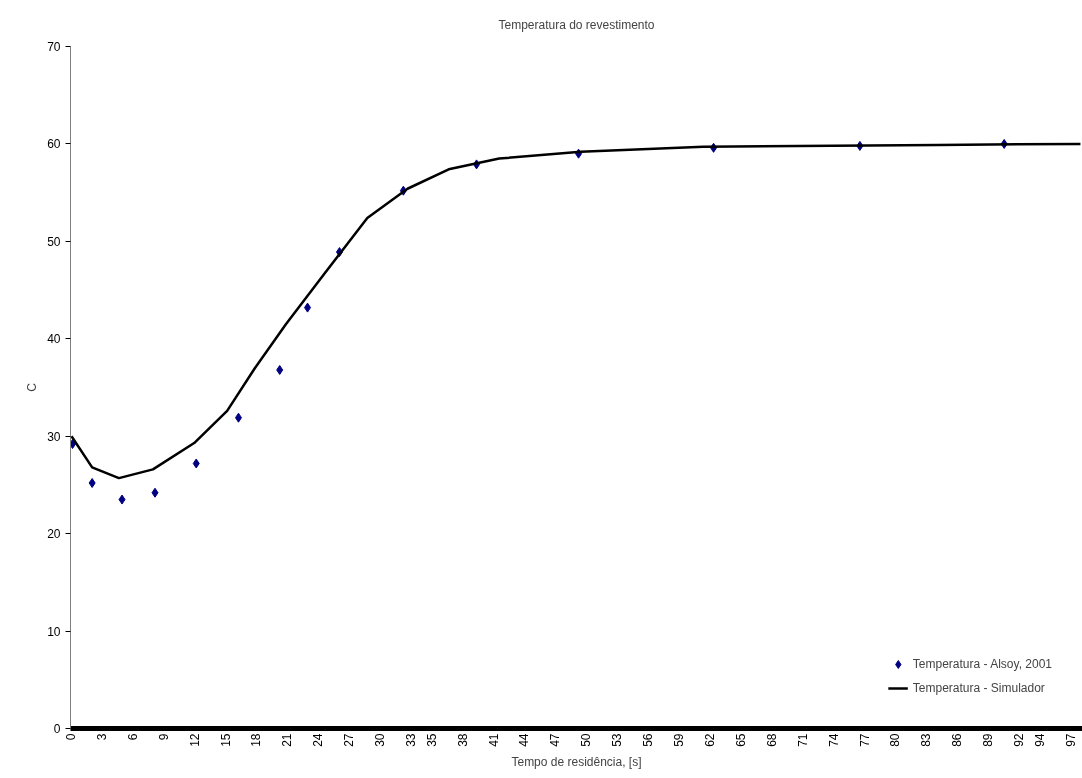 This screenshot has width=1082, height=778. Describe the element at coordinates (163, 737) in the screenshot. I see `x-tick-label: 9` at that location.